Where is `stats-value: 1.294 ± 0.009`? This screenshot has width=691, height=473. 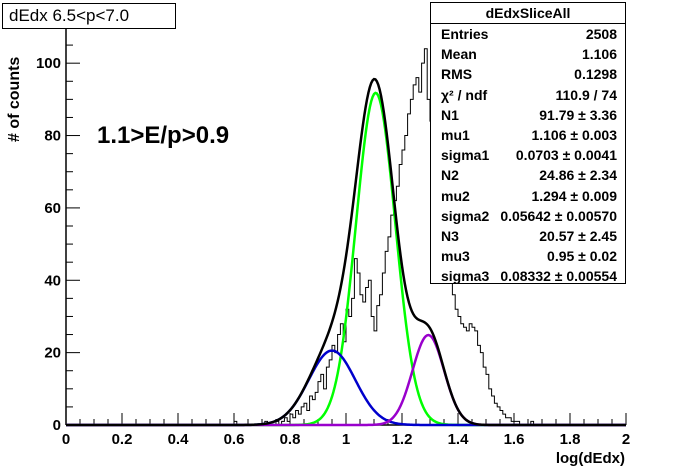 stats-value: 1.294 ± 0.009 is located at coordinates (574, 195).